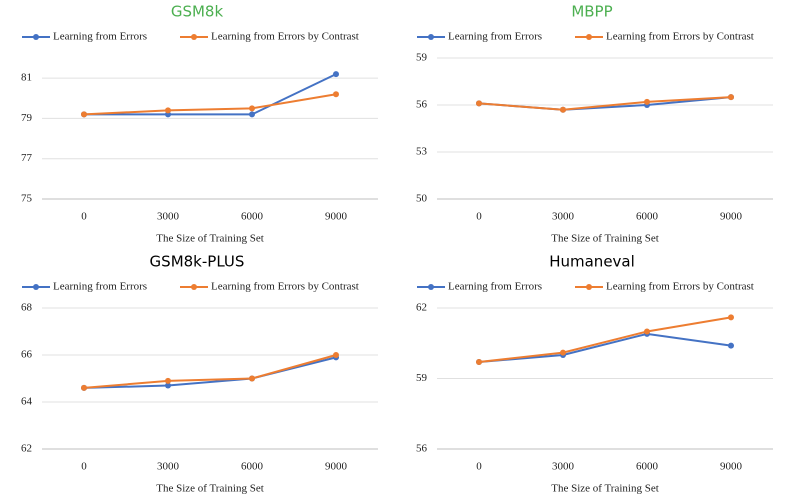  I want to click on y-tick-label: 68, so click(27, 308).